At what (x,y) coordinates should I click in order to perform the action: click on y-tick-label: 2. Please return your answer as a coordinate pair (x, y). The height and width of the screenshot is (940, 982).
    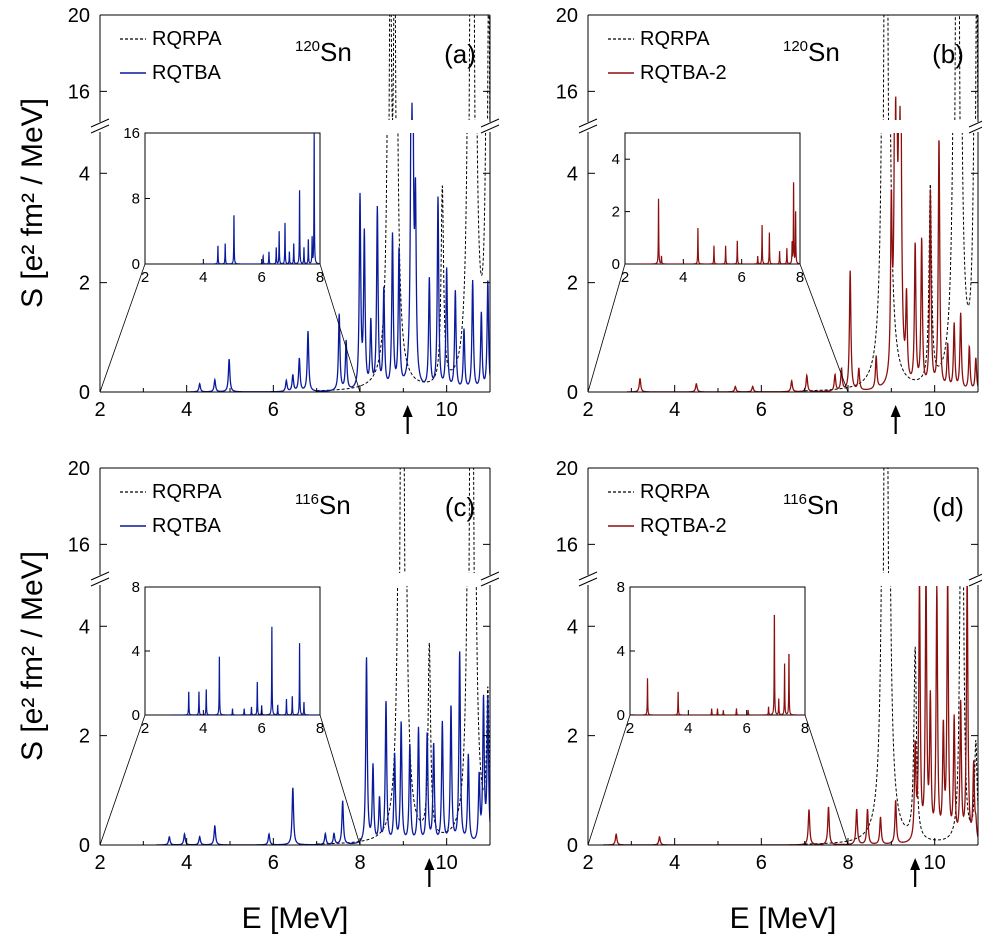
    Looking at the image, I should click on (572, 737).